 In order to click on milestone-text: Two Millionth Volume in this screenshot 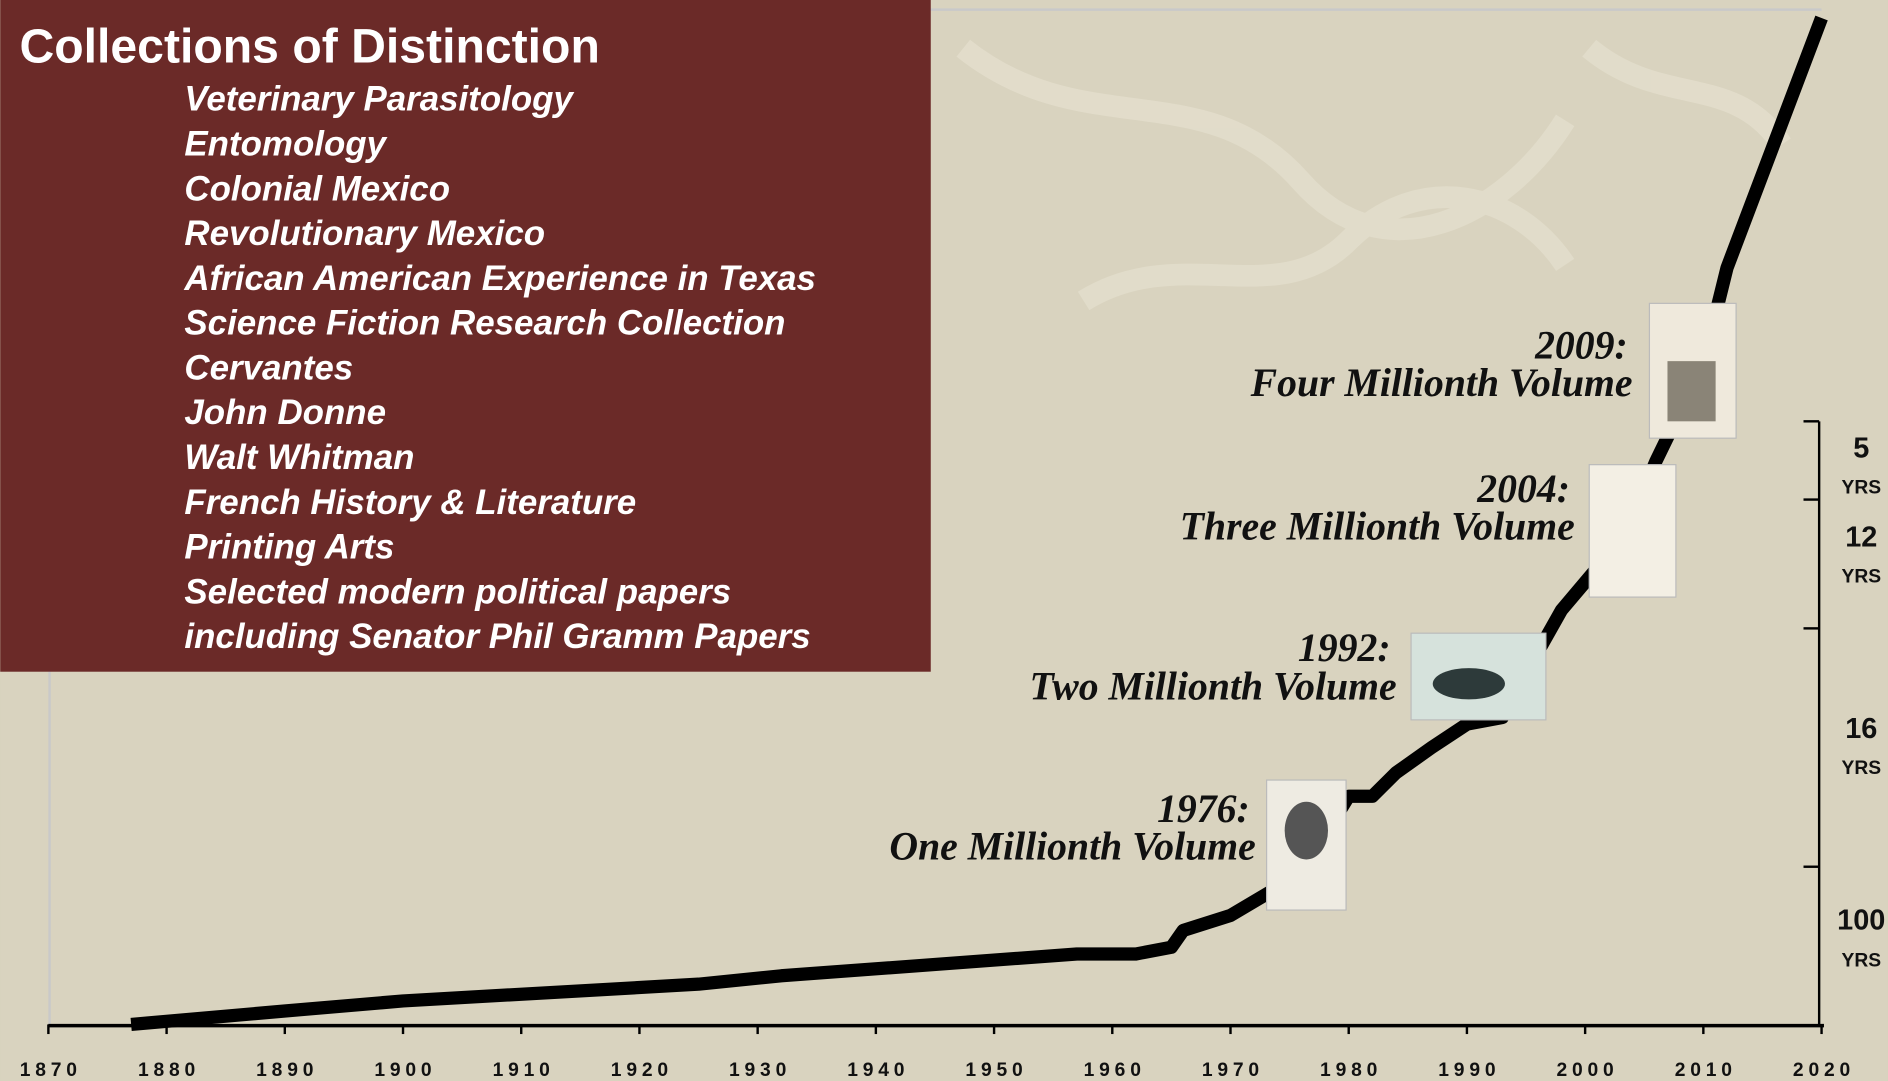, I will do `click(1212, 686)`.